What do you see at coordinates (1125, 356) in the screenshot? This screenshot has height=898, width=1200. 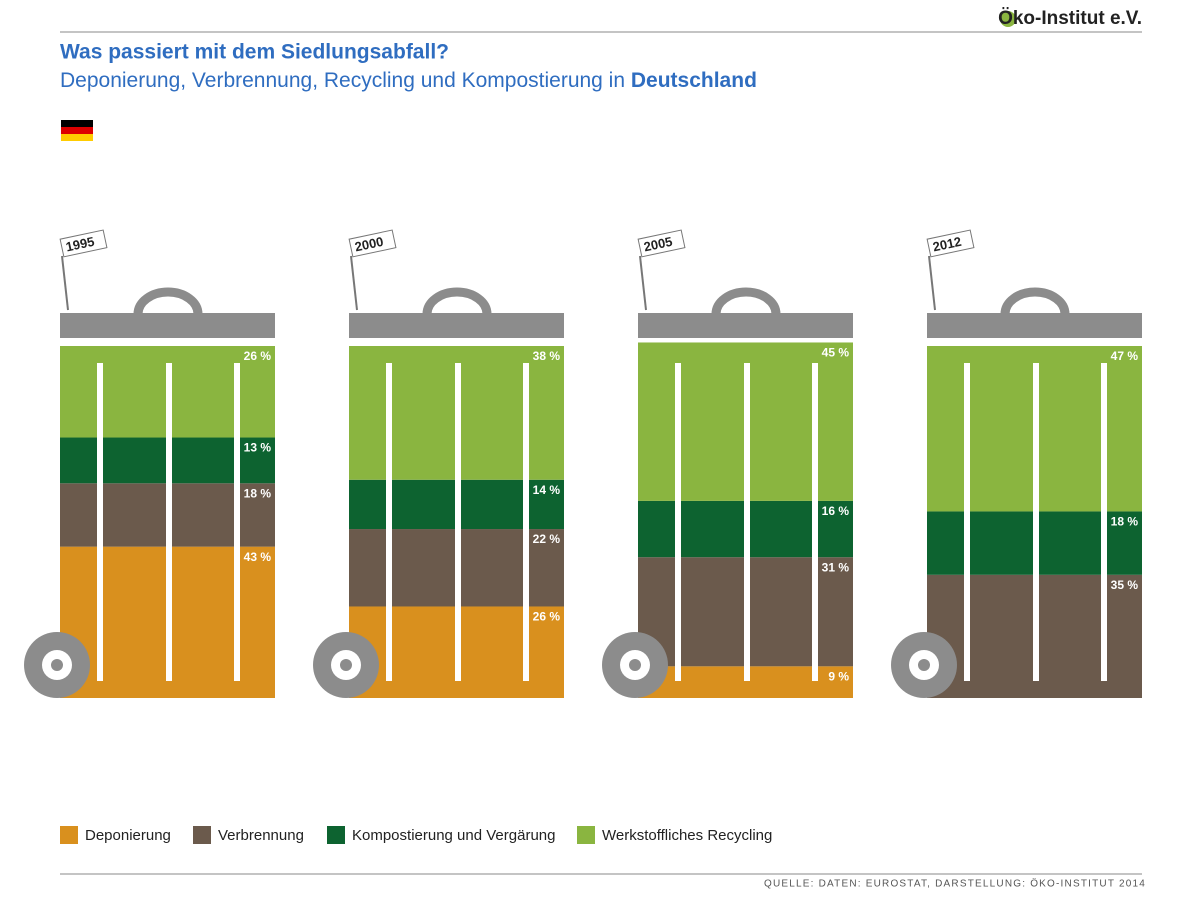 I see `value-label: 47 %` at bounding box center [1125, 356].